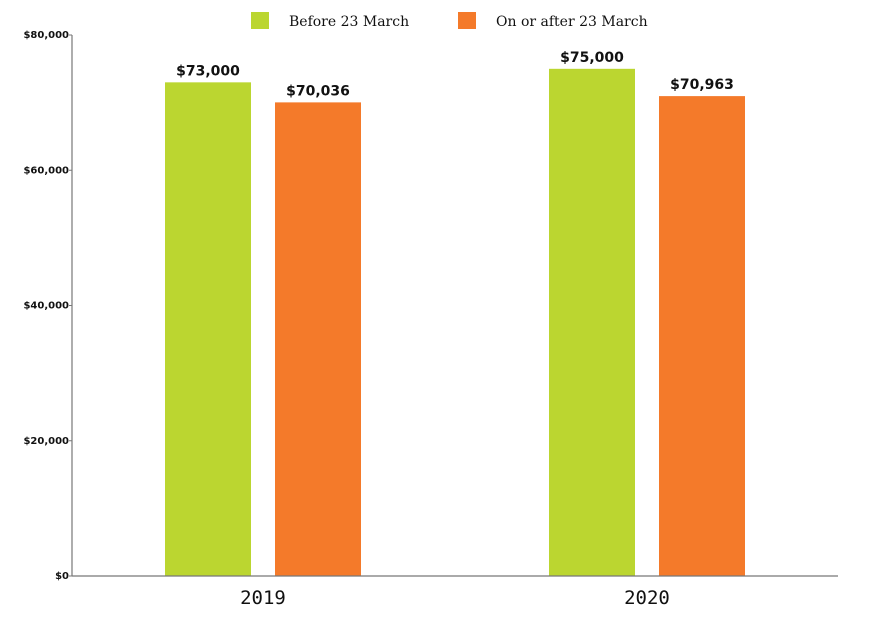  What do you see at coordinates (46, 35) in the screenshot?
I see `y-tick-label: $80,000` at bounding box center [46, 35].